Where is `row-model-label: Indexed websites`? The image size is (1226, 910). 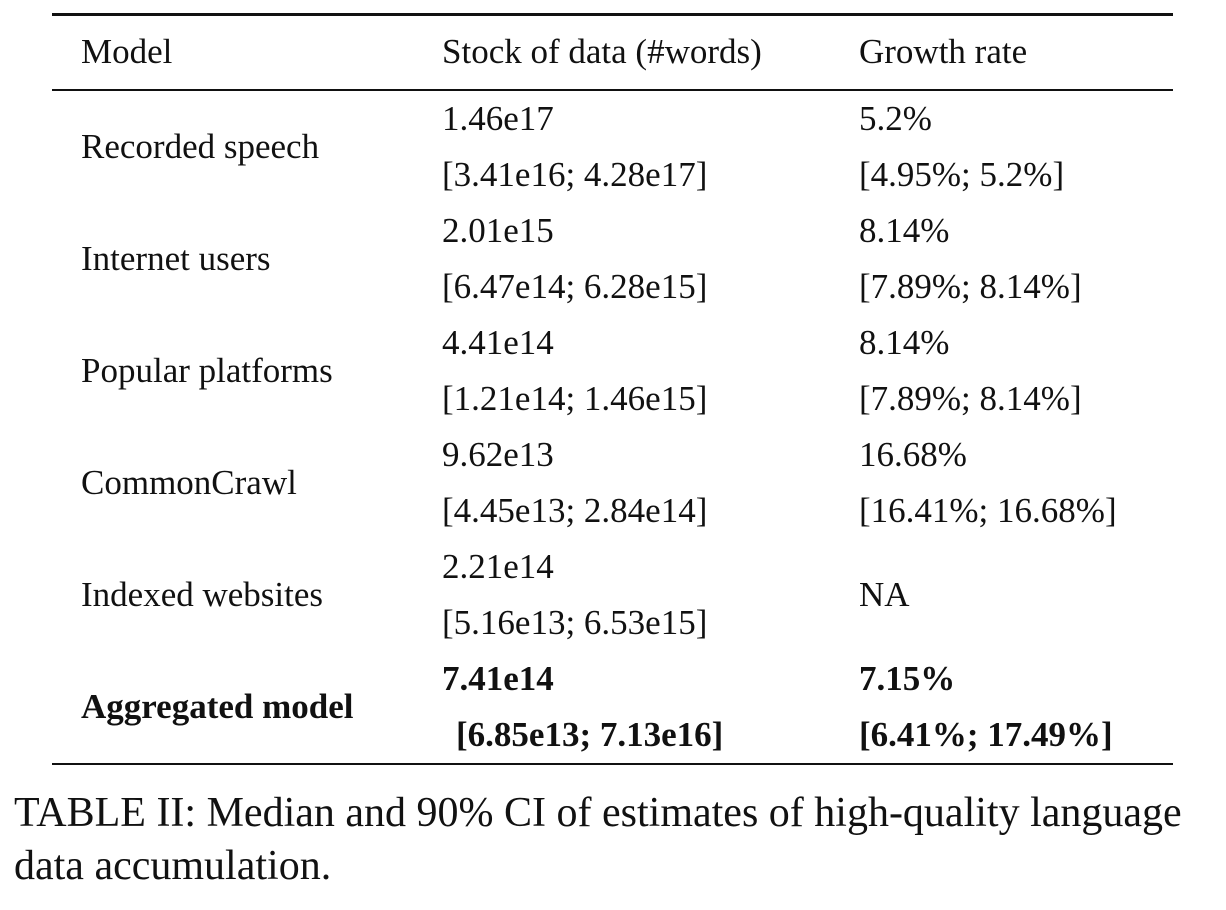
row-model-label: Indexed websites is located at coordinates (202, 594).